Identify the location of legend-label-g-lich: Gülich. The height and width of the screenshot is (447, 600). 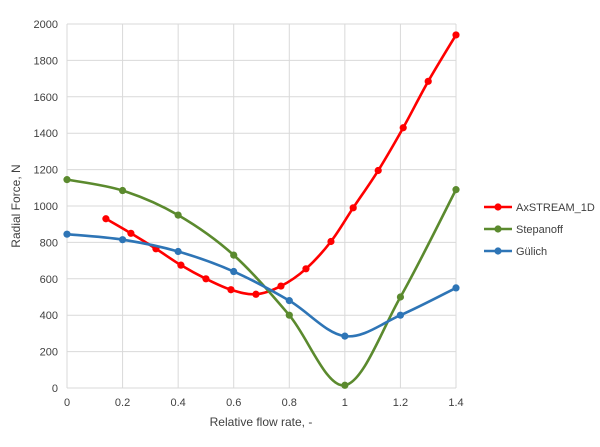
(531, 252).